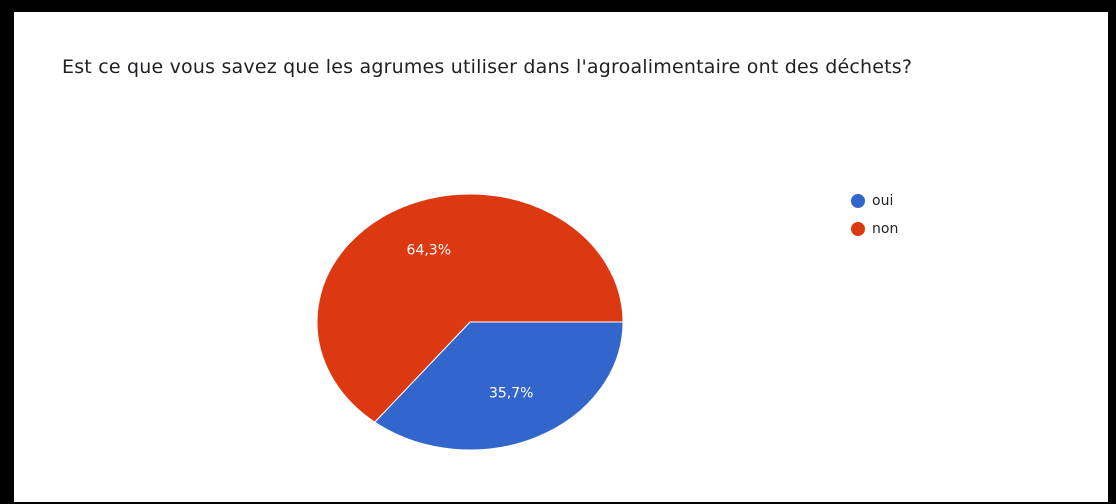 This screenshot has width=1116, height=504. What do you see at coordinates (885, 229) in the screenshot?
I see `legend-label: non` at bounding box center [885, 229].